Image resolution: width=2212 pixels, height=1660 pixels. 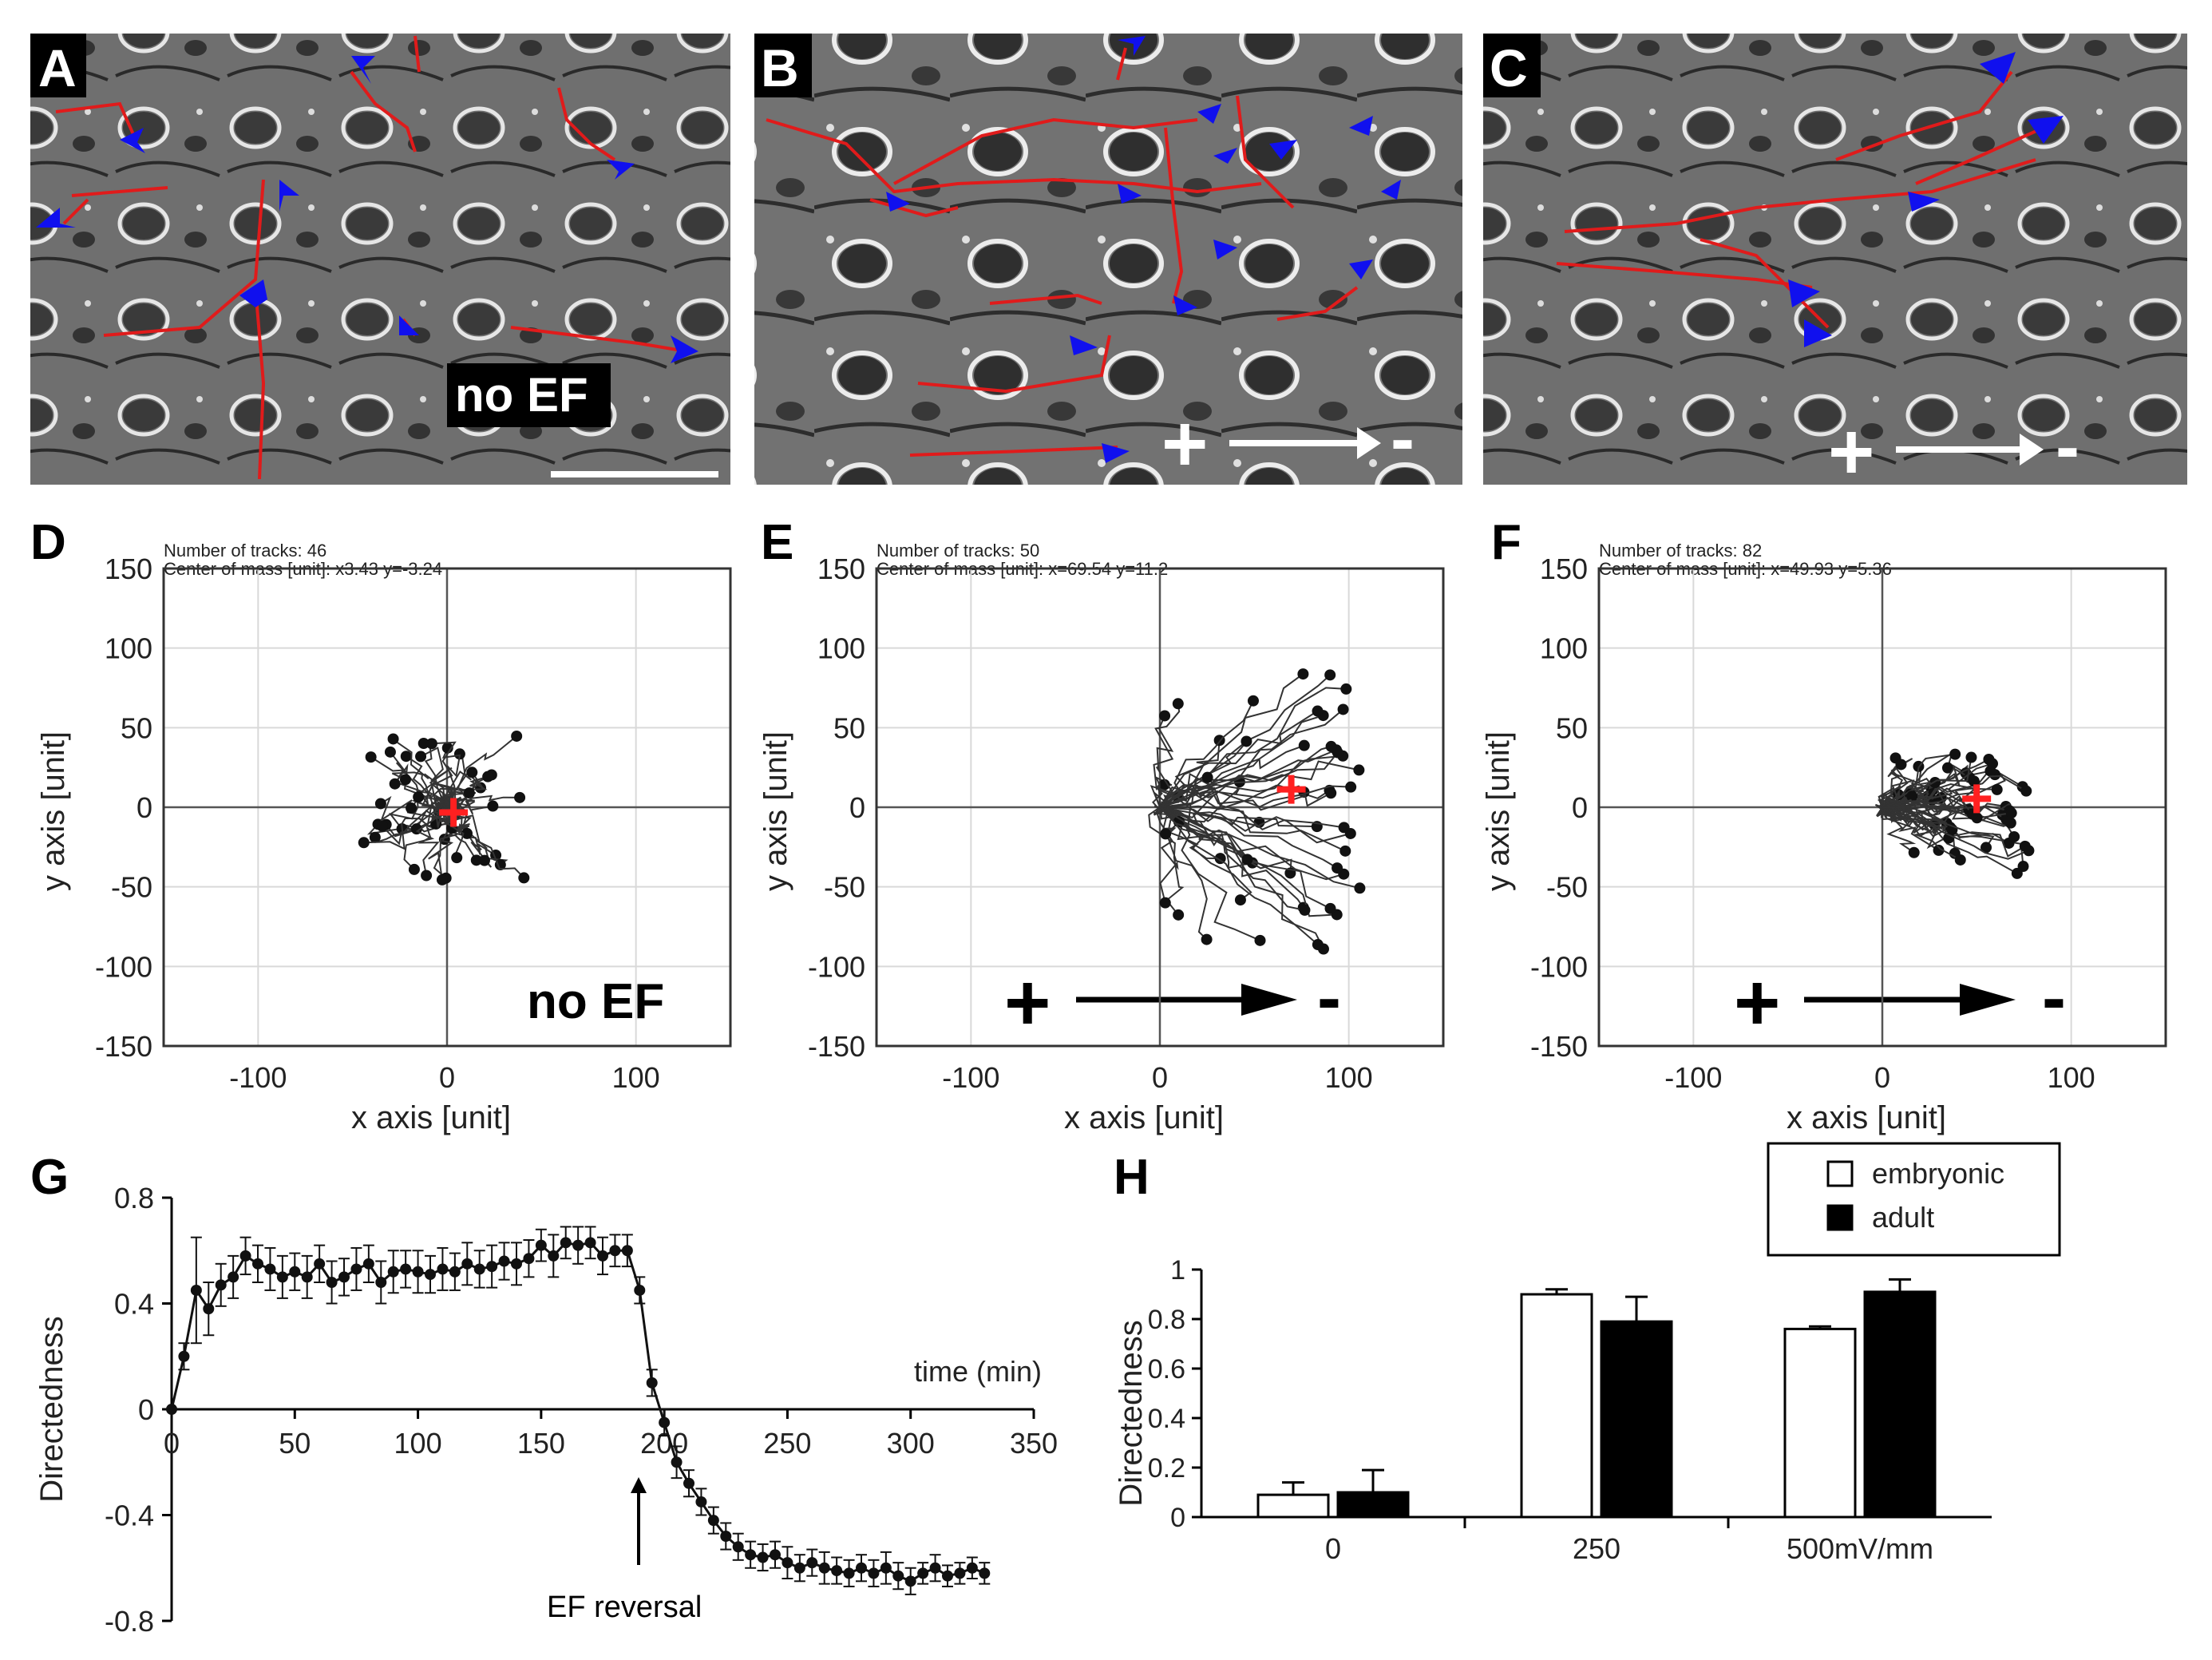 What do you see at coordinates (1559, 1046) in the screenshot?
I see `y-tick-label: -150` at bounding box center [1559, 1046].